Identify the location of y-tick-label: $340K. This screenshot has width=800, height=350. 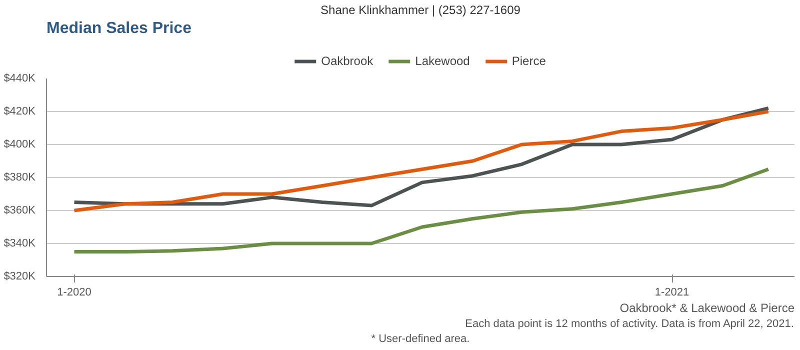
(20, 244).